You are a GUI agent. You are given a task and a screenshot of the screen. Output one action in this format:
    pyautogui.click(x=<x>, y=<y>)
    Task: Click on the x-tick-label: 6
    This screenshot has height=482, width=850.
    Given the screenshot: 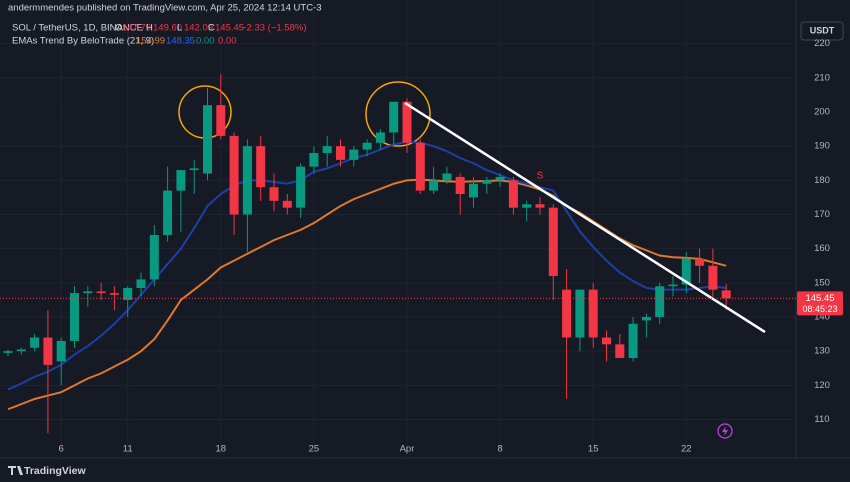 What is the action you would take?
    pyautogui.click(x=61, y=449)
    